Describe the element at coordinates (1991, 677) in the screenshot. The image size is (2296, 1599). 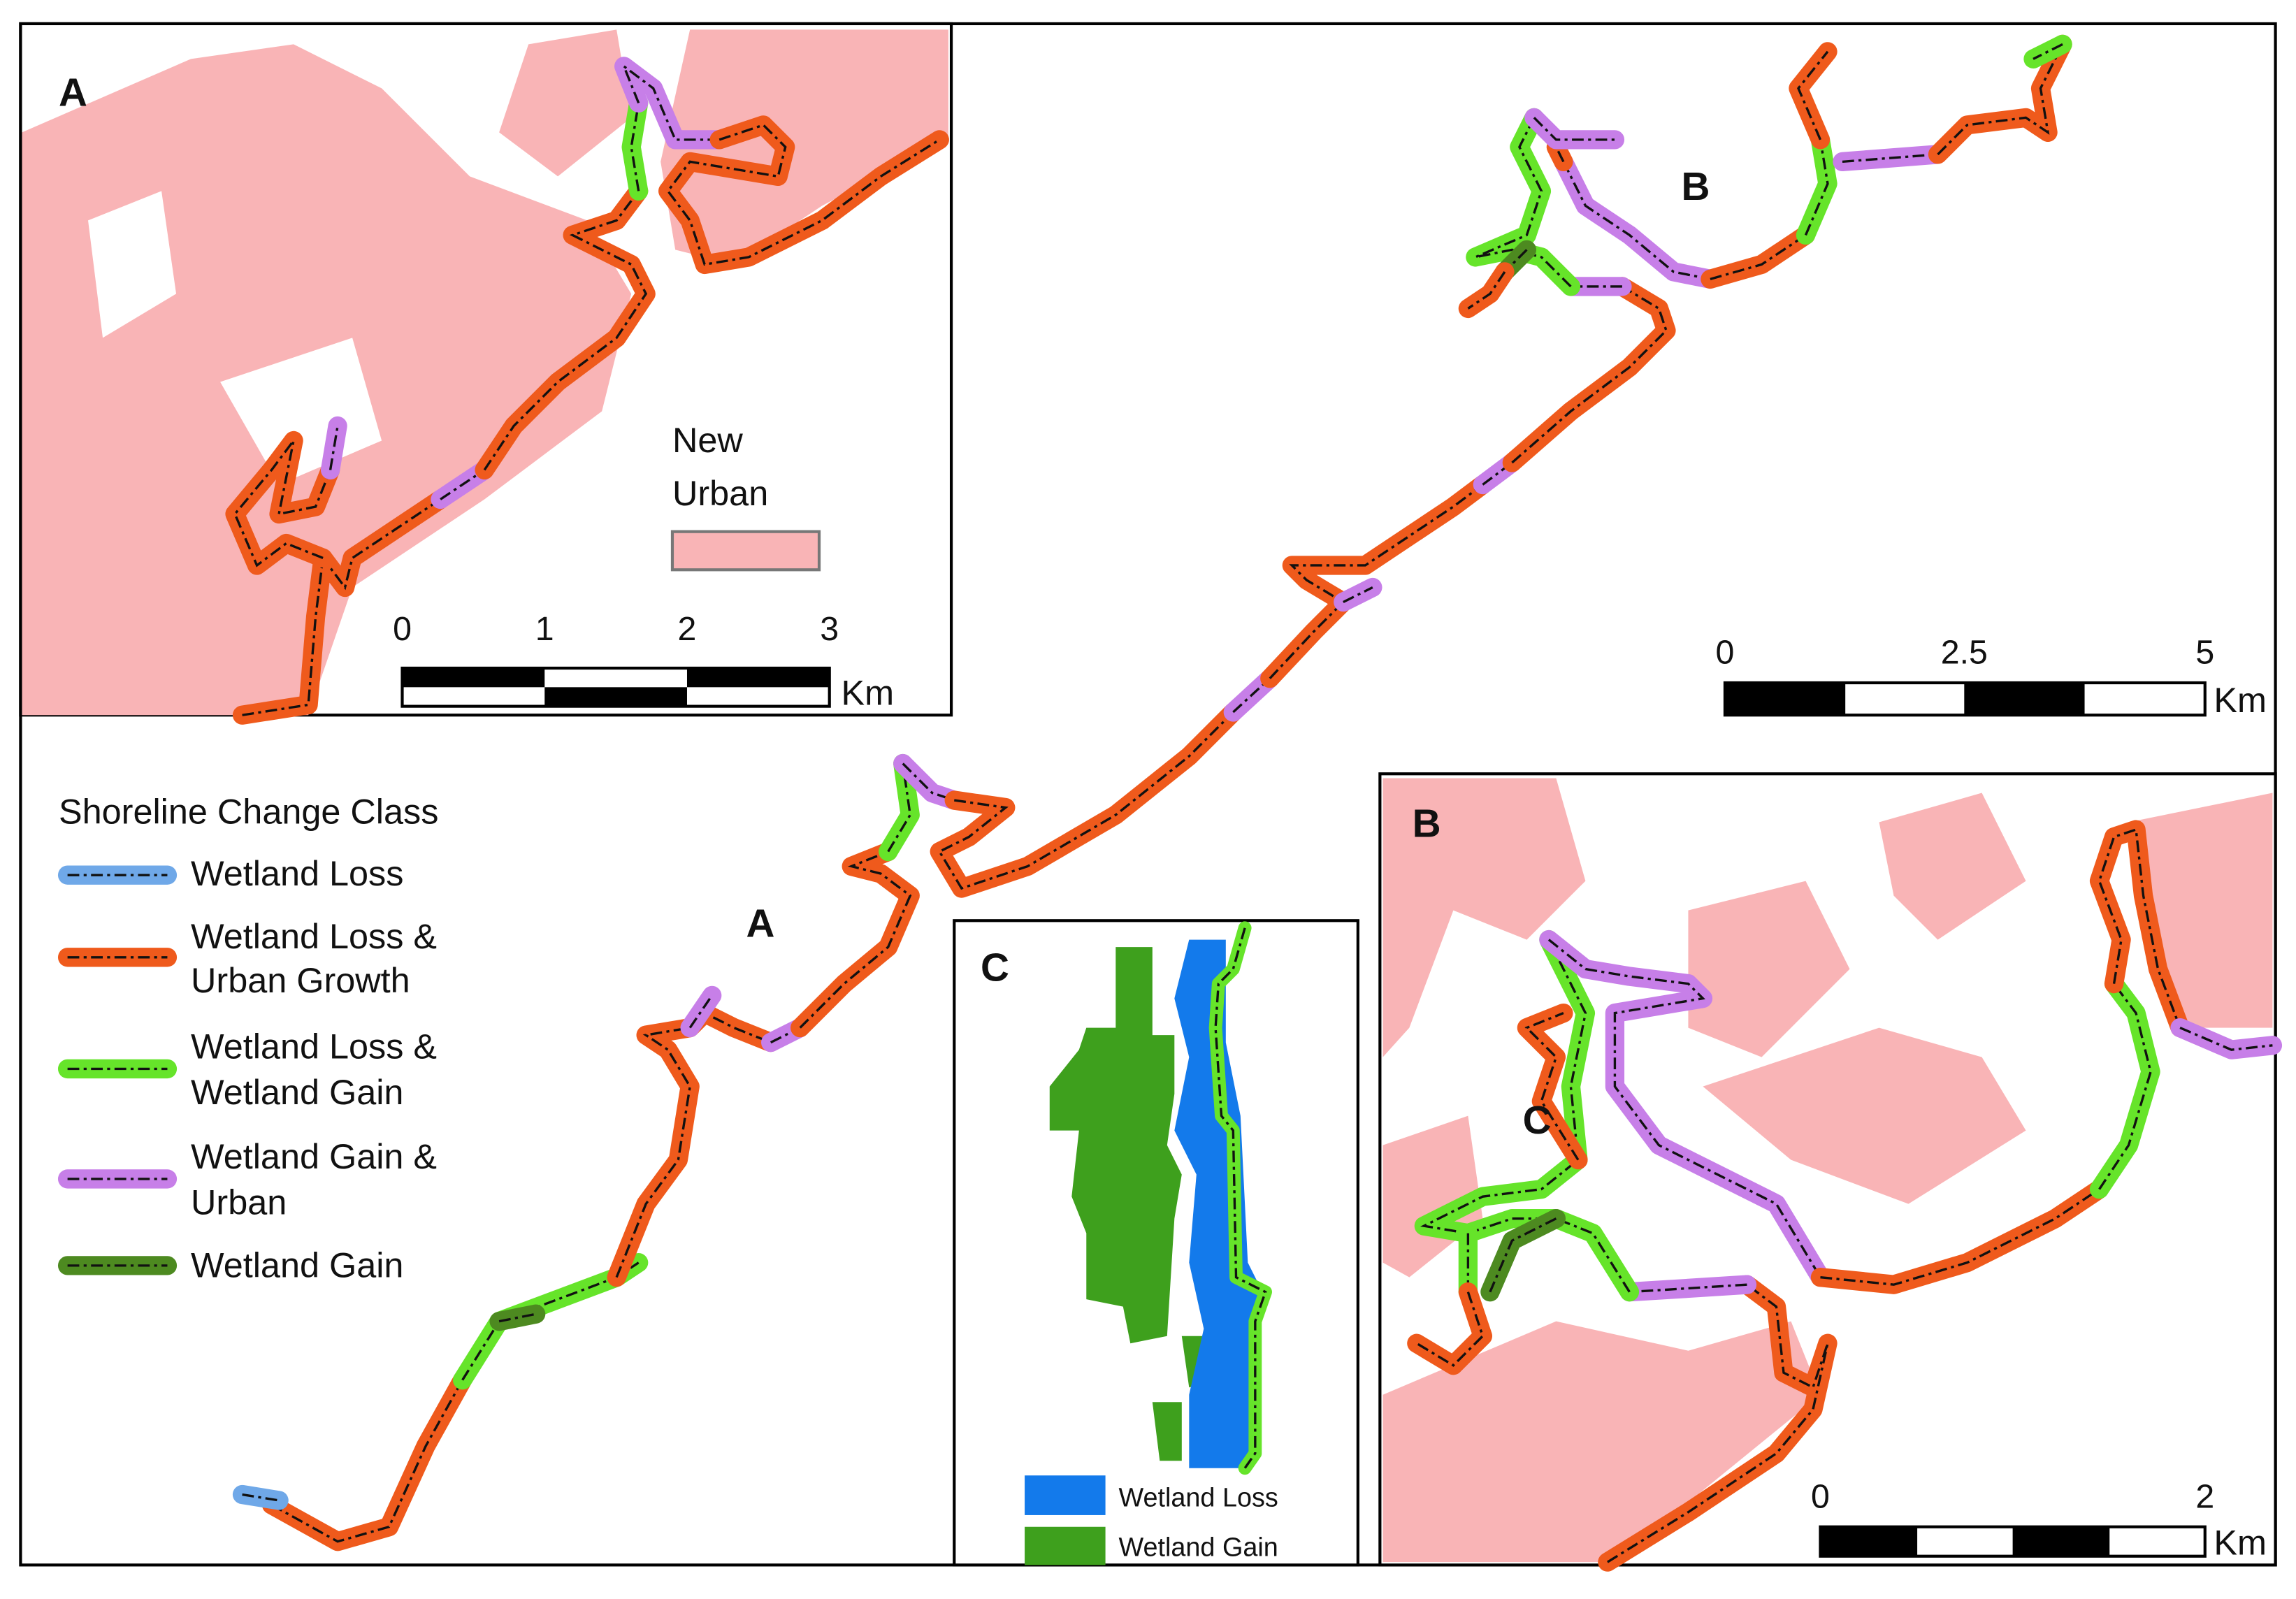
I see `main-scale-bar: 0 2.5 5 Km` at that location.